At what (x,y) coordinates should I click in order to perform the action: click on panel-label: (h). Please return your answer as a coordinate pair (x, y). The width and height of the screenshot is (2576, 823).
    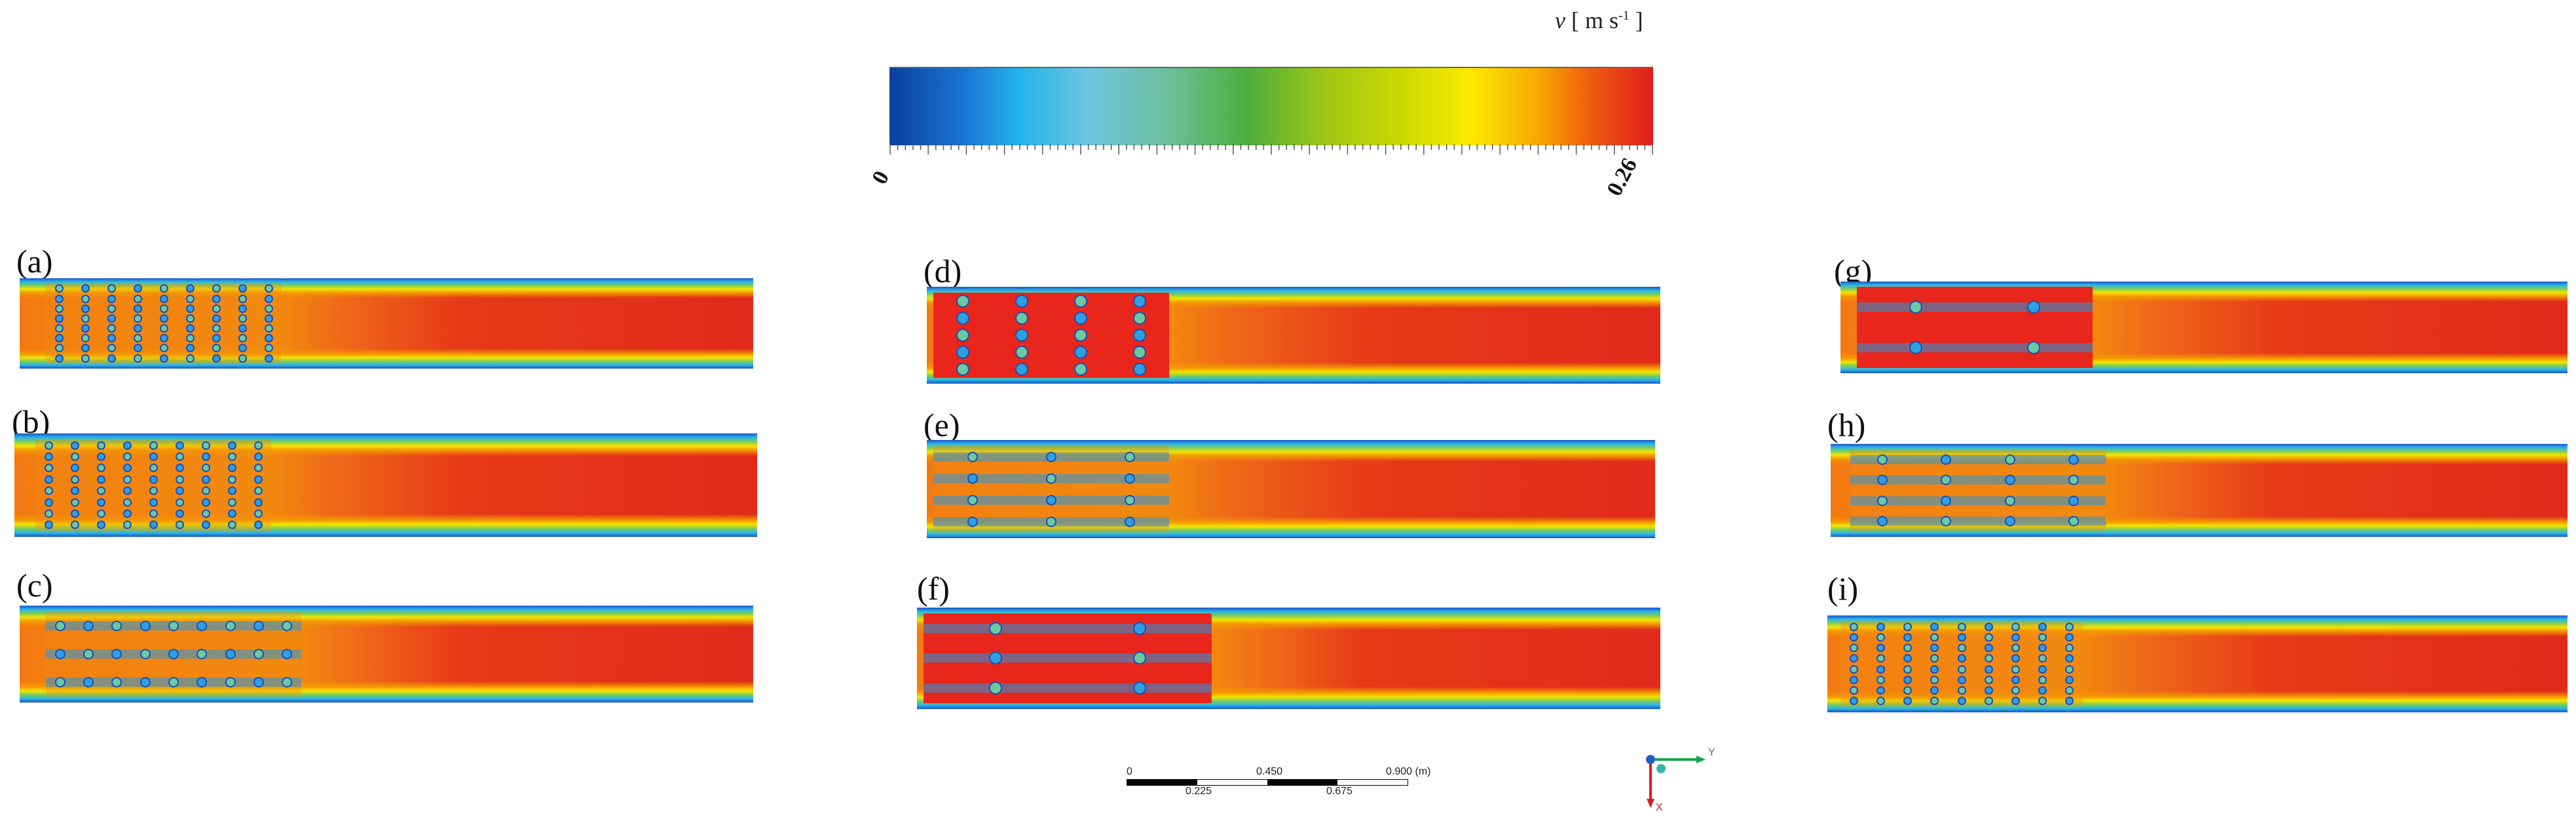
    Looking at the image, I should click on (1846, 425).